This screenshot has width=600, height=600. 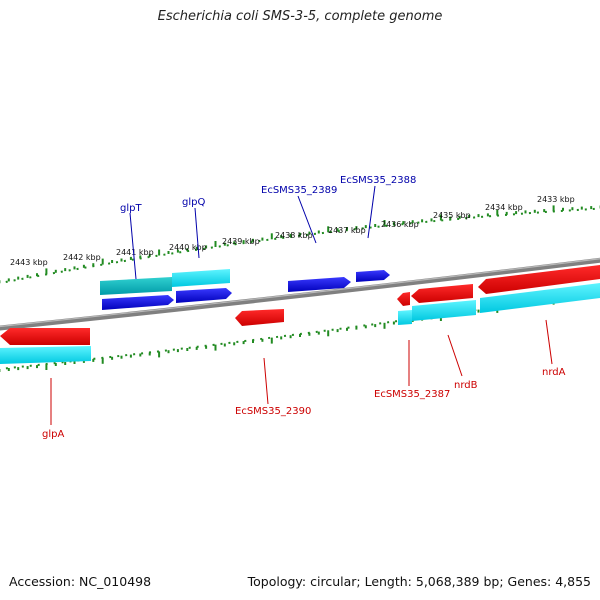 I want to click on ruler-label: 2439 kbp, so click(x=241, y=241).